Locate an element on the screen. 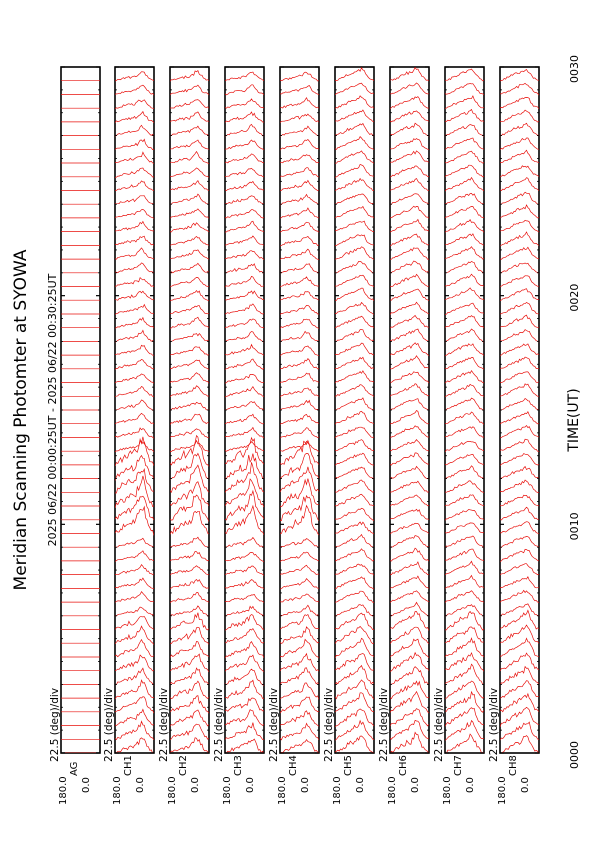 The width and height of the screenshot is (595, 842). channel-label: CH3 is located at coordinates (238, 765).